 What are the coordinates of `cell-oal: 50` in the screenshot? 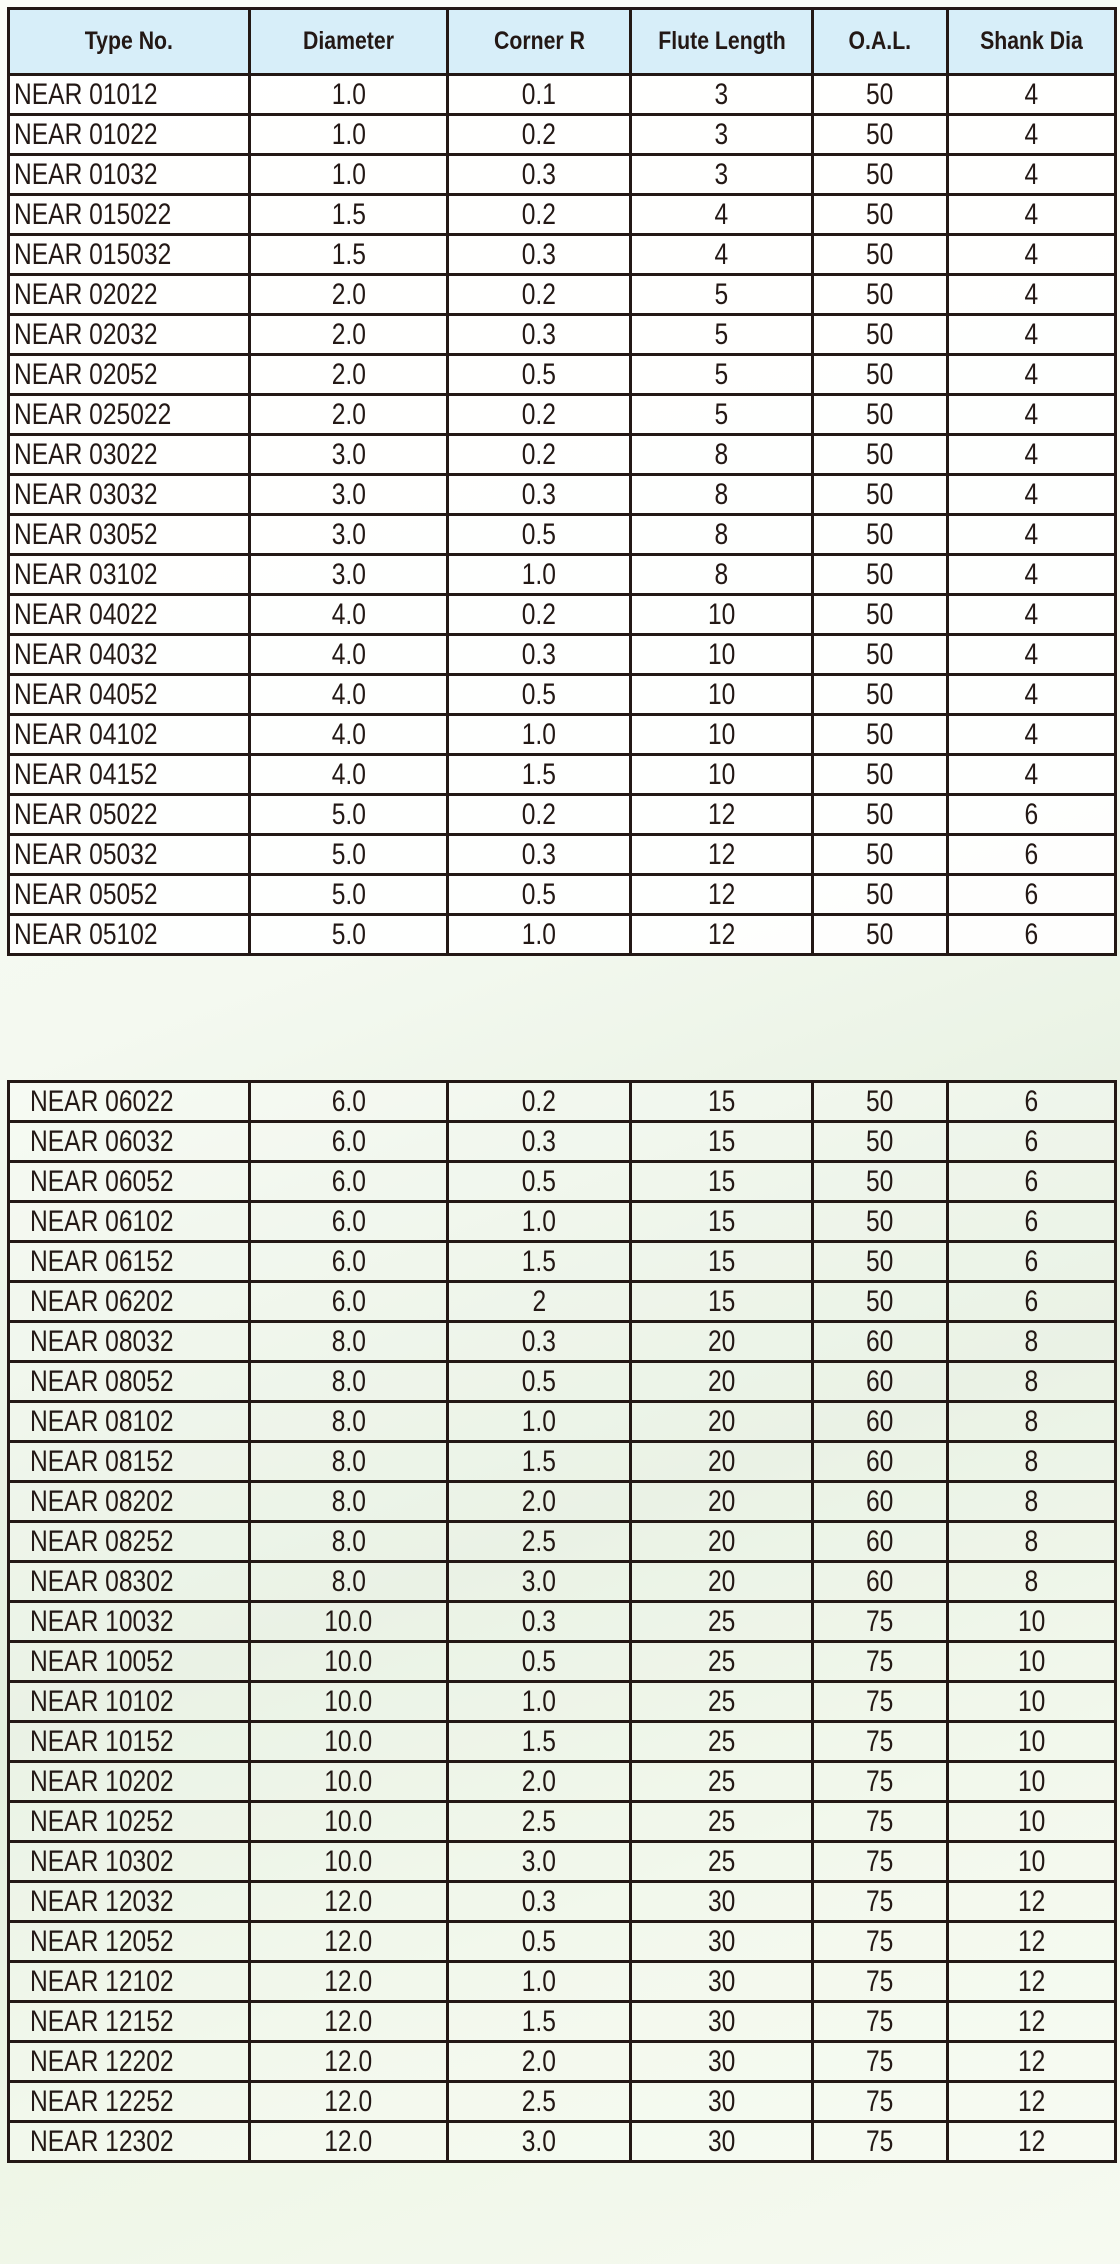 It's located at (880, 1181).